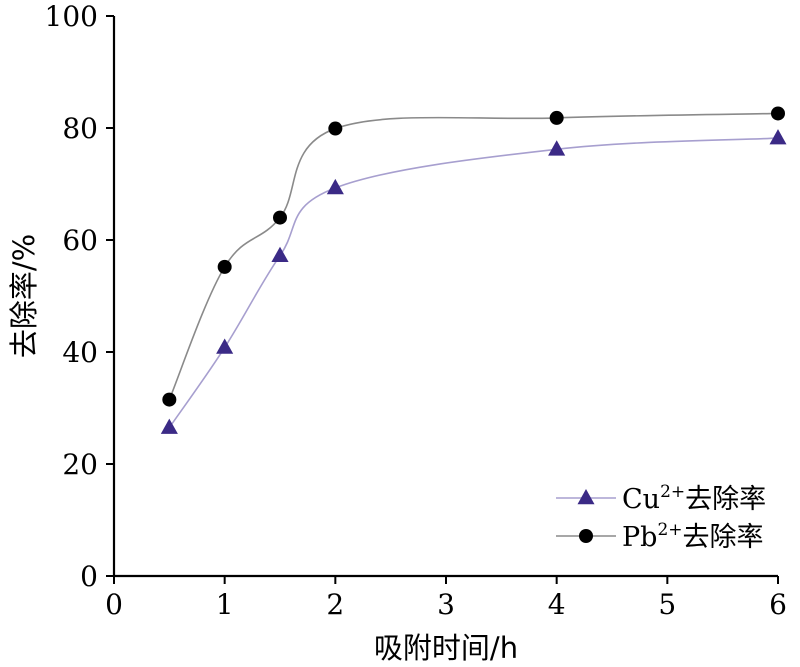 The image size is (800, 667). Describe the element at coordinates (80, 240) in the screenshot. I see `y-tick-label: 60` at that location.